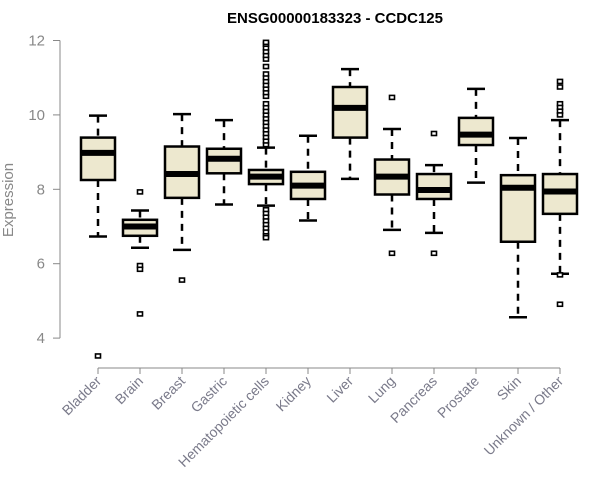 The height and width of the screenshot is (500, 600). What do you see at coordinates (168, 393) in the screenshot?
I see `x-tick-label: Breast` at bounding box center [168, 393].